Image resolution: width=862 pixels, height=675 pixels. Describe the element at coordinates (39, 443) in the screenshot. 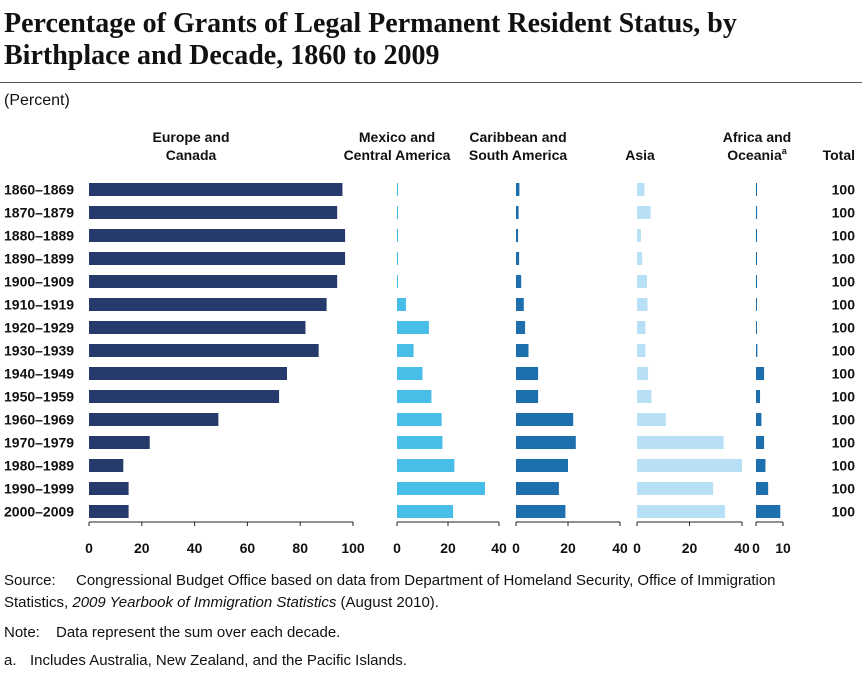

I see `decade-label: 1970–1979` at that location.